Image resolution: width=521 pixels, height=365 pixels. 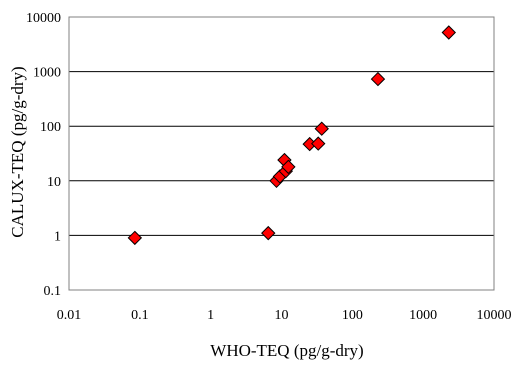 I want to click on x-tick-label: 0.1, so click(x=140, y=315).